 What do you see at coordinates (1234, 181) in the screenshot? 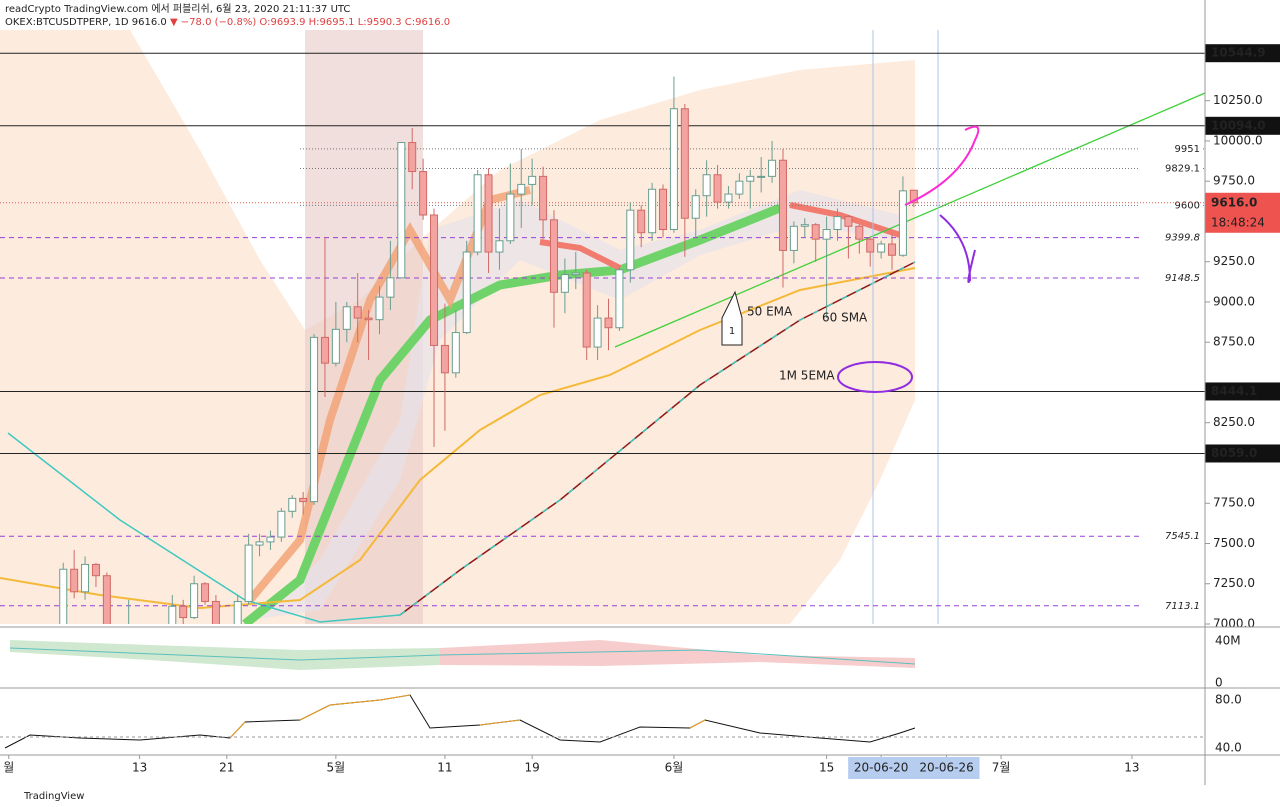
I see `y-tick-label: 9750.0` at bounding box center [1234, 181].